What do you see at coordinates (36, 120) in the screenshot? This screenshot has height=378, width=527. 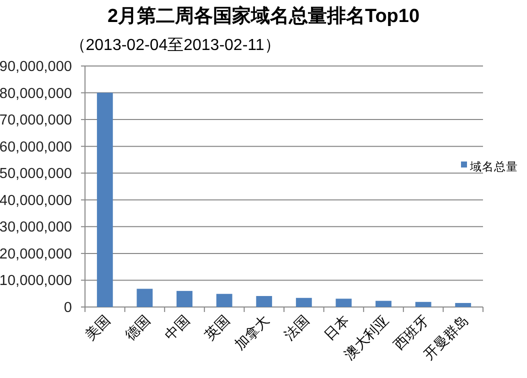 I see `y-tick-label: 70,000,000` at bounding box center [36, 120].